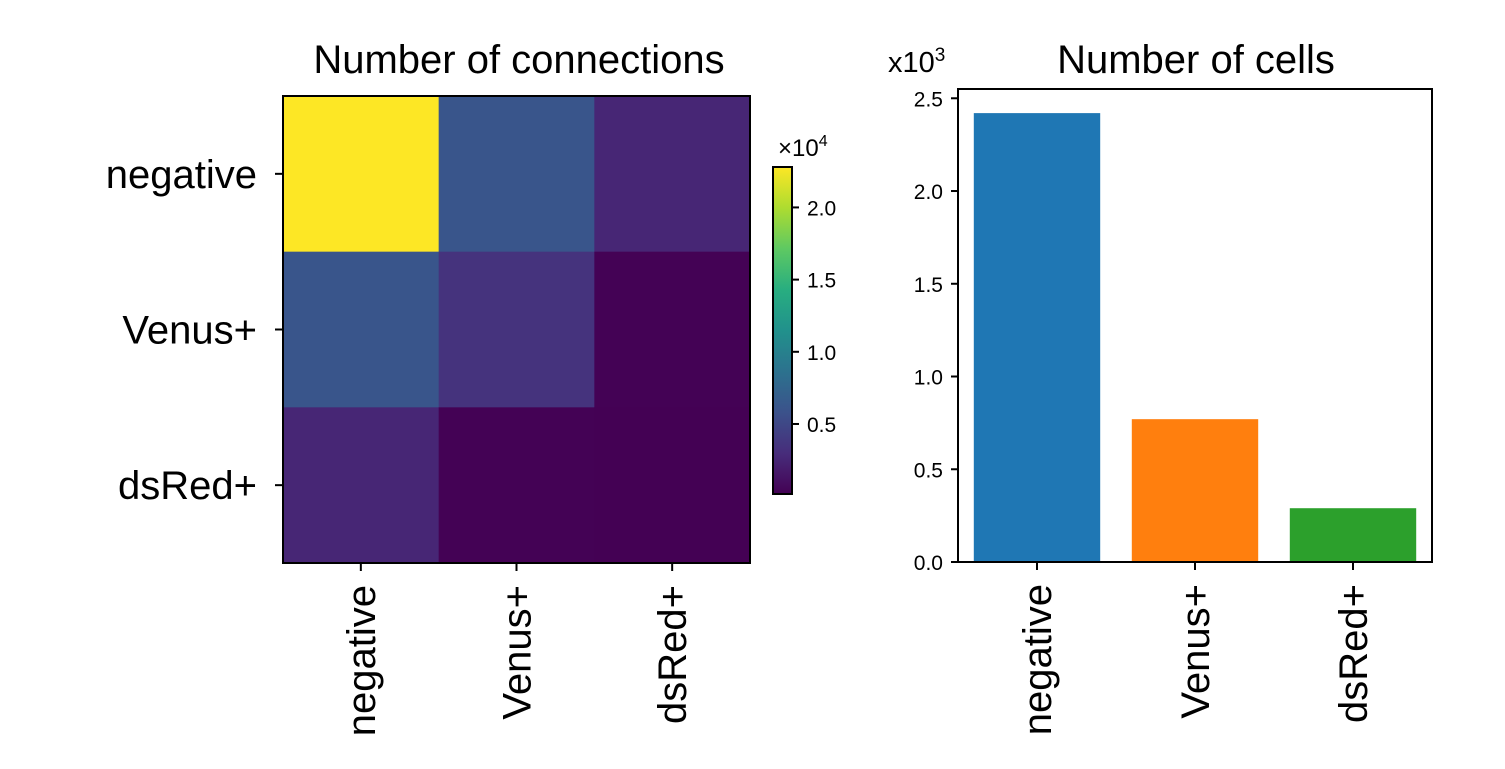 The width and height of the screenshot is (1505, 769). What do you see at coordinates (928, 192) in the screenshot?
I see `bar-y-tick-label: 2.0` at bounding box center [928, 192].